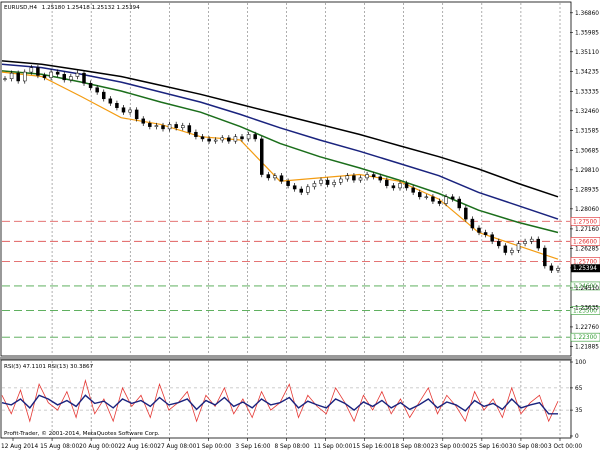 The width and height of the screenshot is (600, 450). I want to click on time-tick-label: 12 Aug 2014, so click(19, 447).